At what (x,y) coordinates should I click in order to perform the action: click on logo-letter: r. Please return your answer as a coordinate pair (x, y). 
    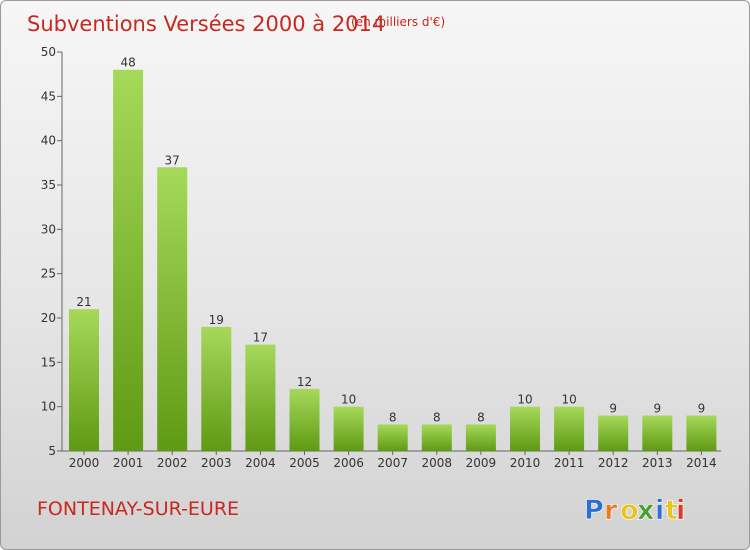
    Looking at the image, I should click on (611, 510).